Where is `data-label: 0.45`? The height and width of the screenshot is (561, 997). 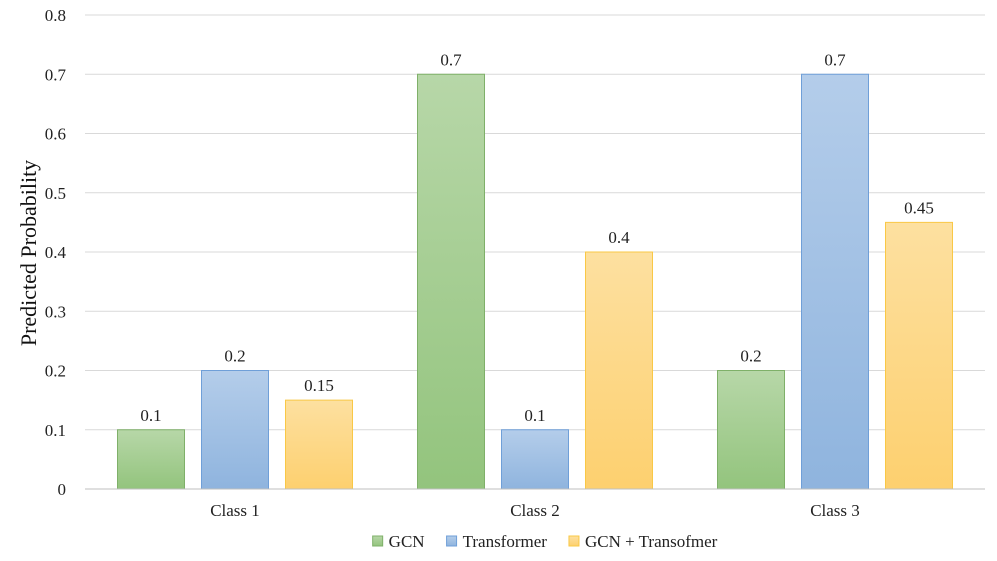 data-label: 0.45 is located at coordinates (919, 207).